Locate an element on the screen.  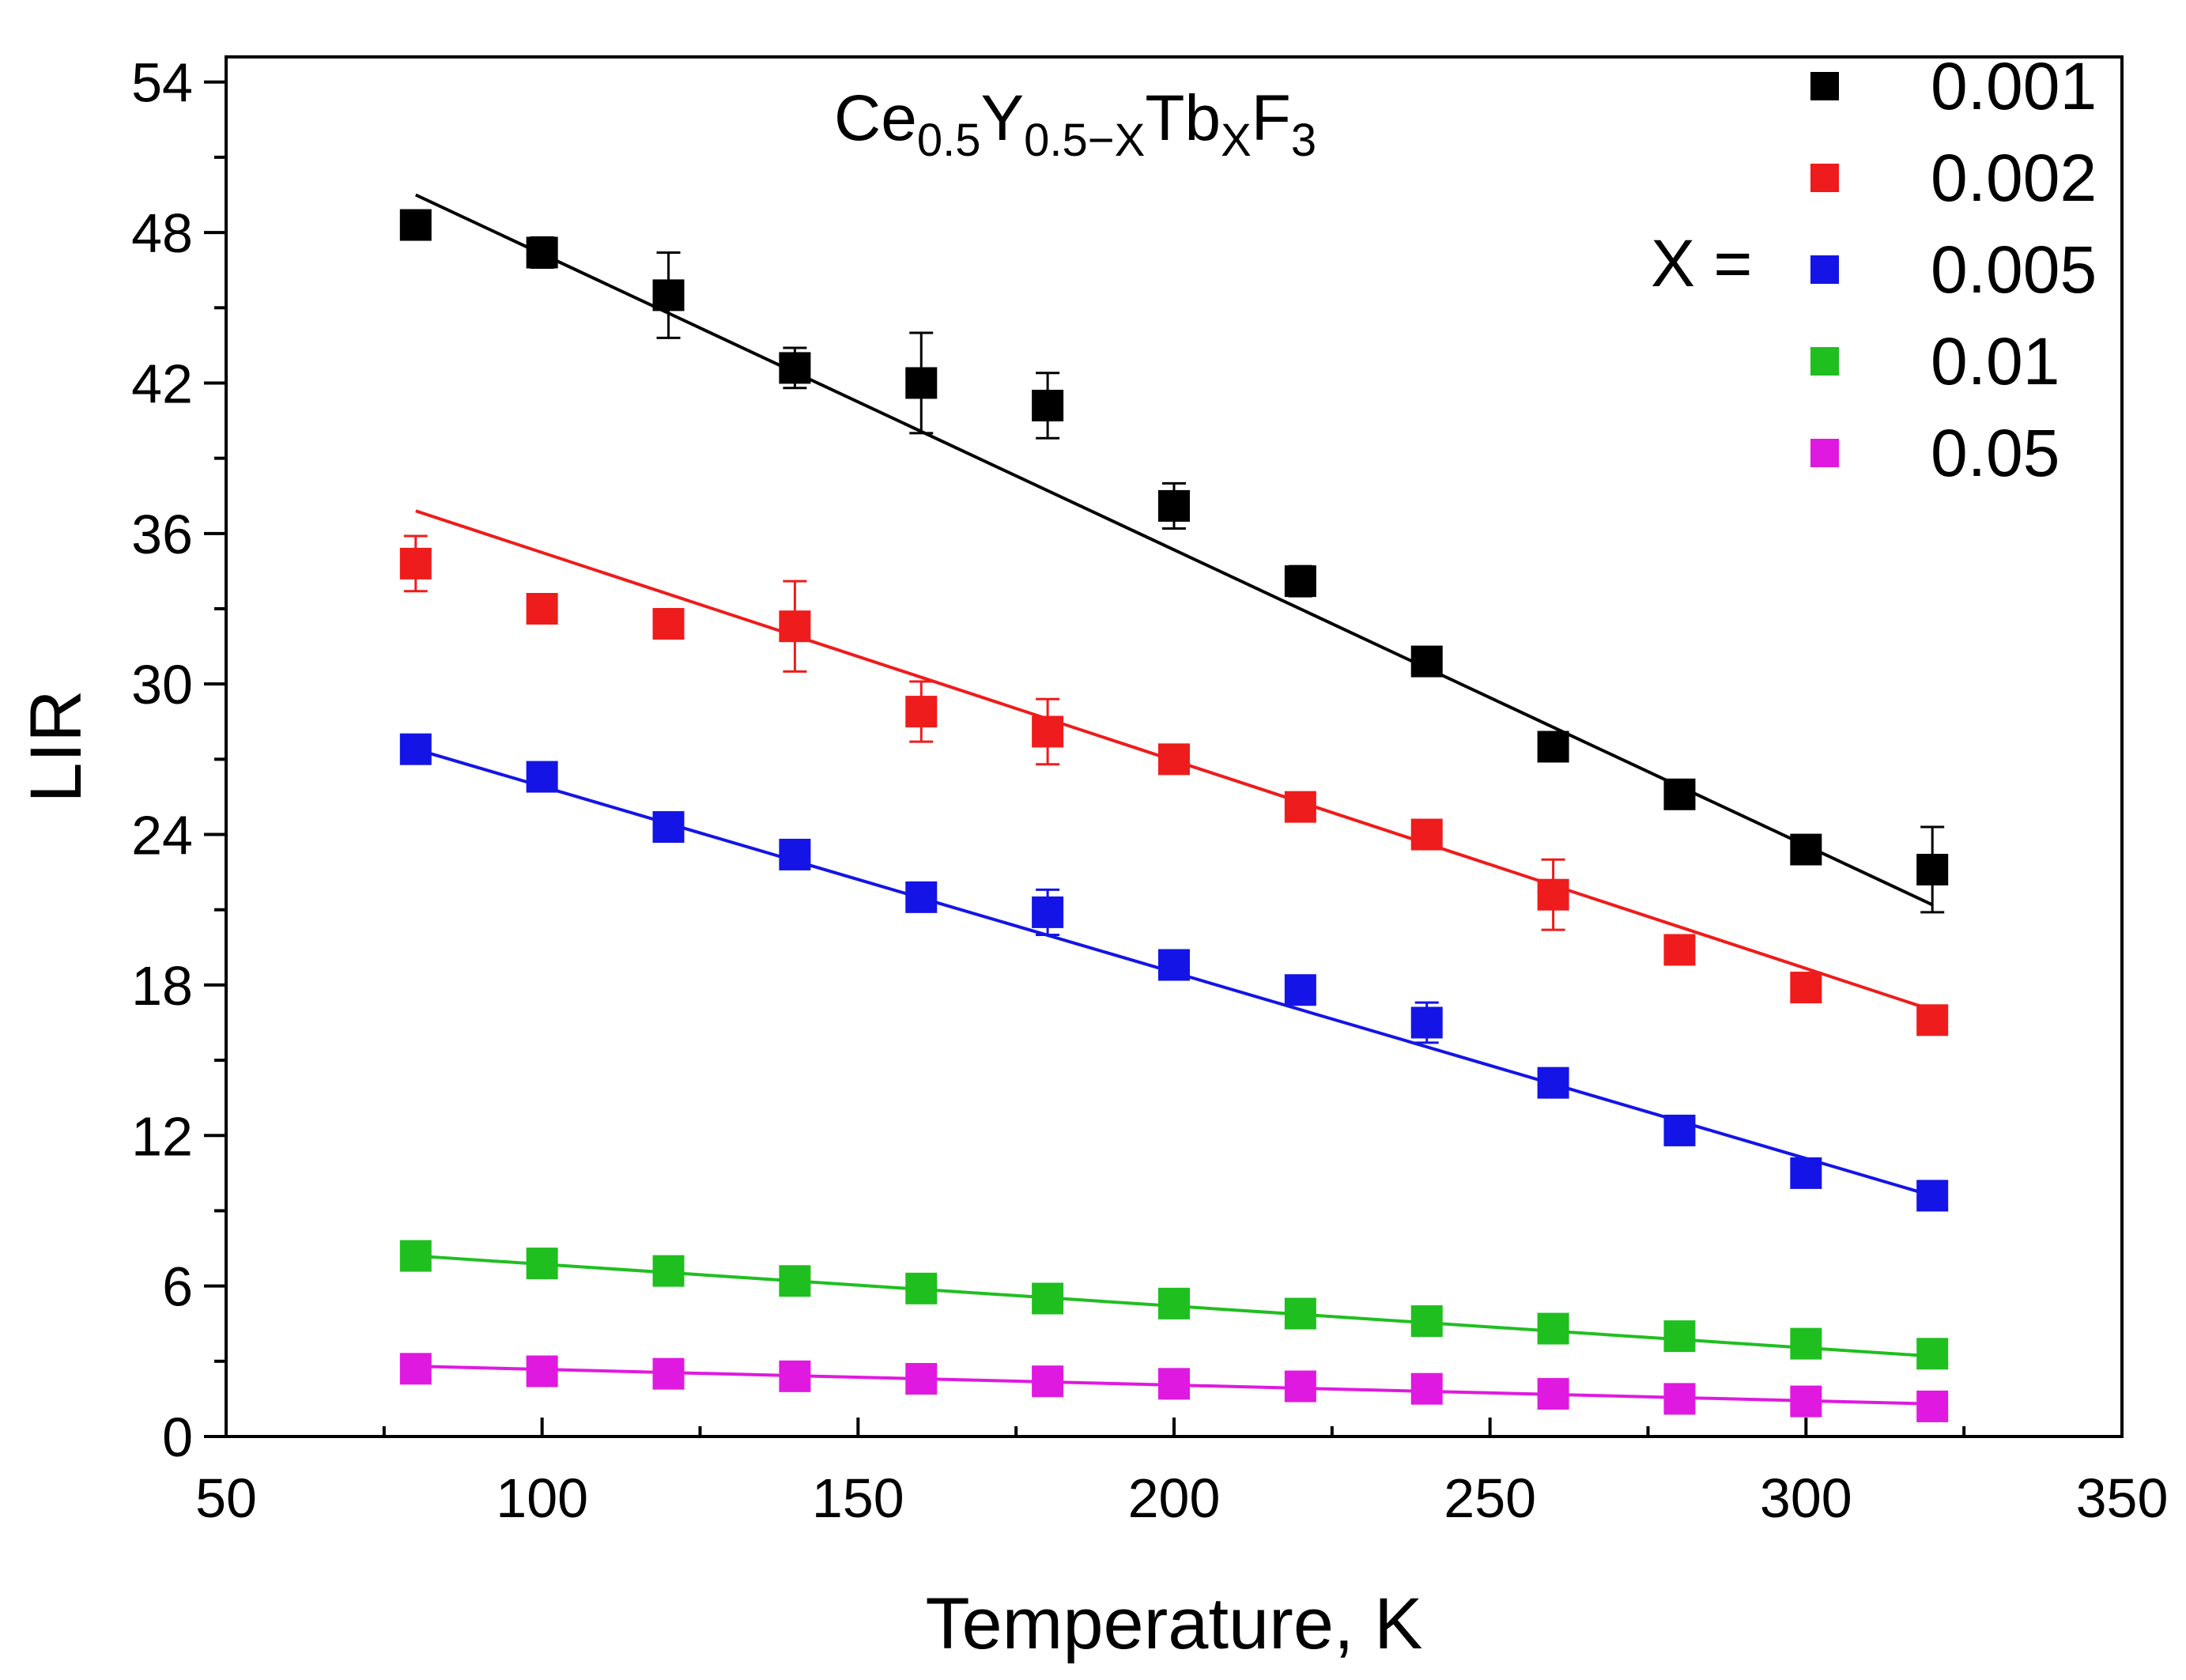
title-tb-sub: X is located at coordinates (1236, 140).